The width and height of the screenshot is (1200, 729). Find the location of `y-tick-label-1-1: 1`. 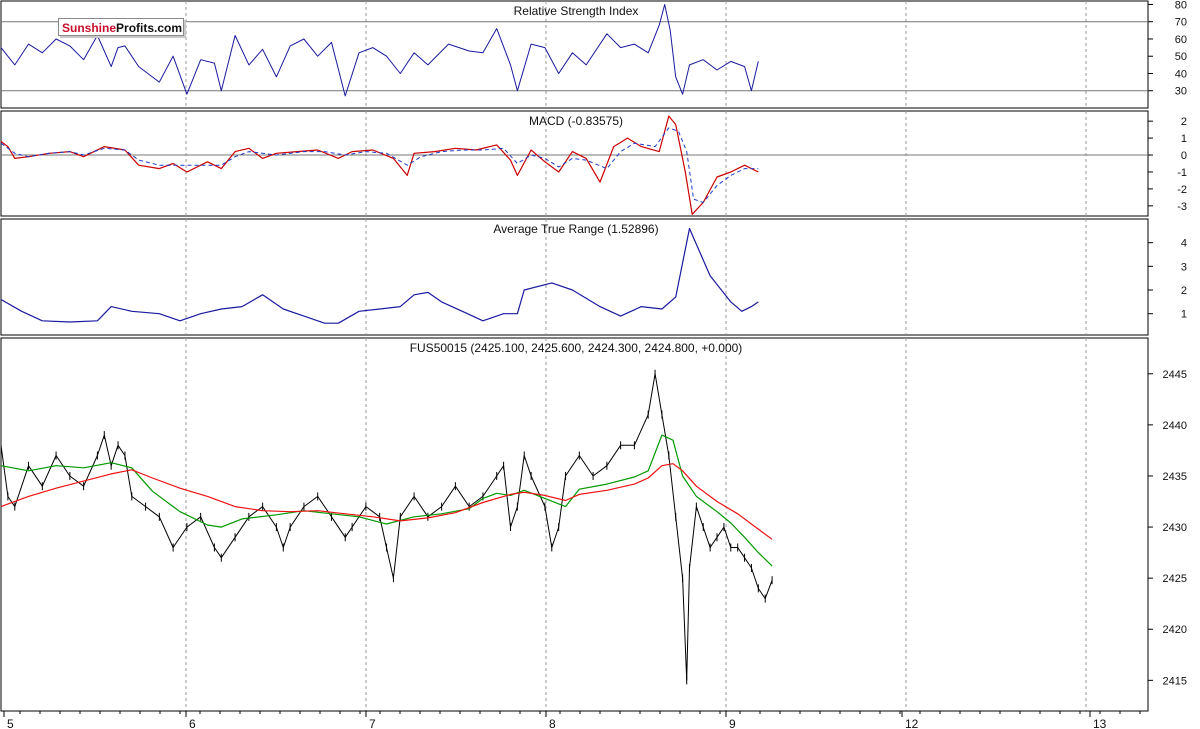

y-tick-label-1-1: 1 is located at coordinates (1184, 139).